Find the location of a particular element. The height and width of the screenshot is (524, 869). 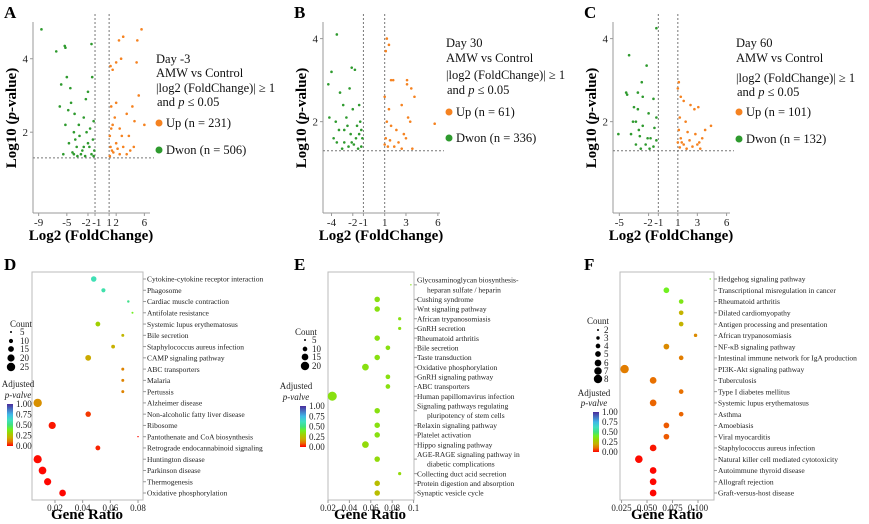

pathway-label: Systemic lupus erythematosus is located at coordinates (192, 324).